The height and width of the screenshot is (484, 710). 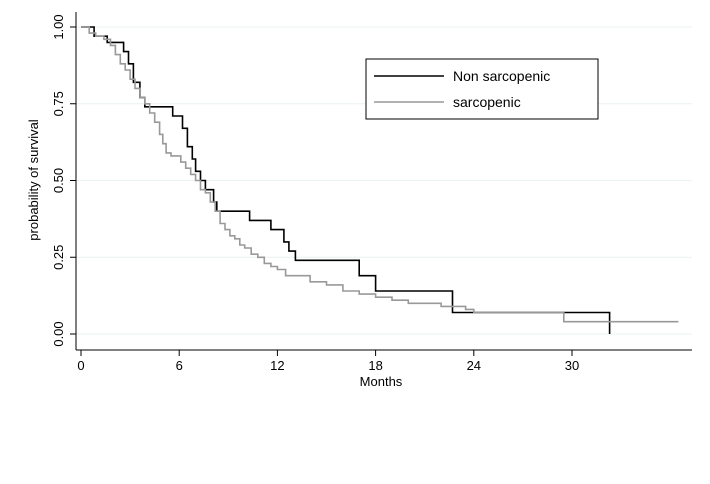 I want to click on legend-box, so click(x=482, y=89).